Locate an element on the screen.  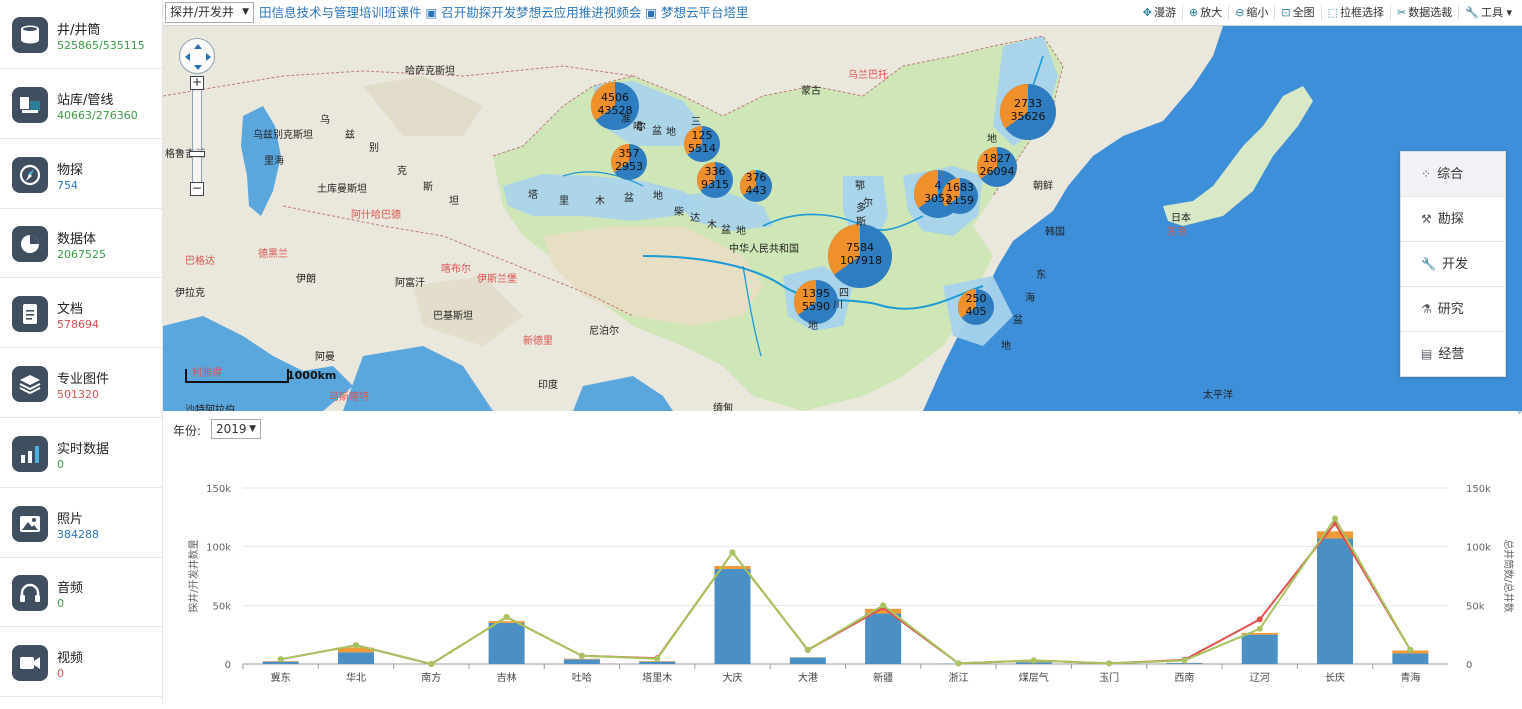
x-tick-label: 浙江 is located at coordinates (958, 678).